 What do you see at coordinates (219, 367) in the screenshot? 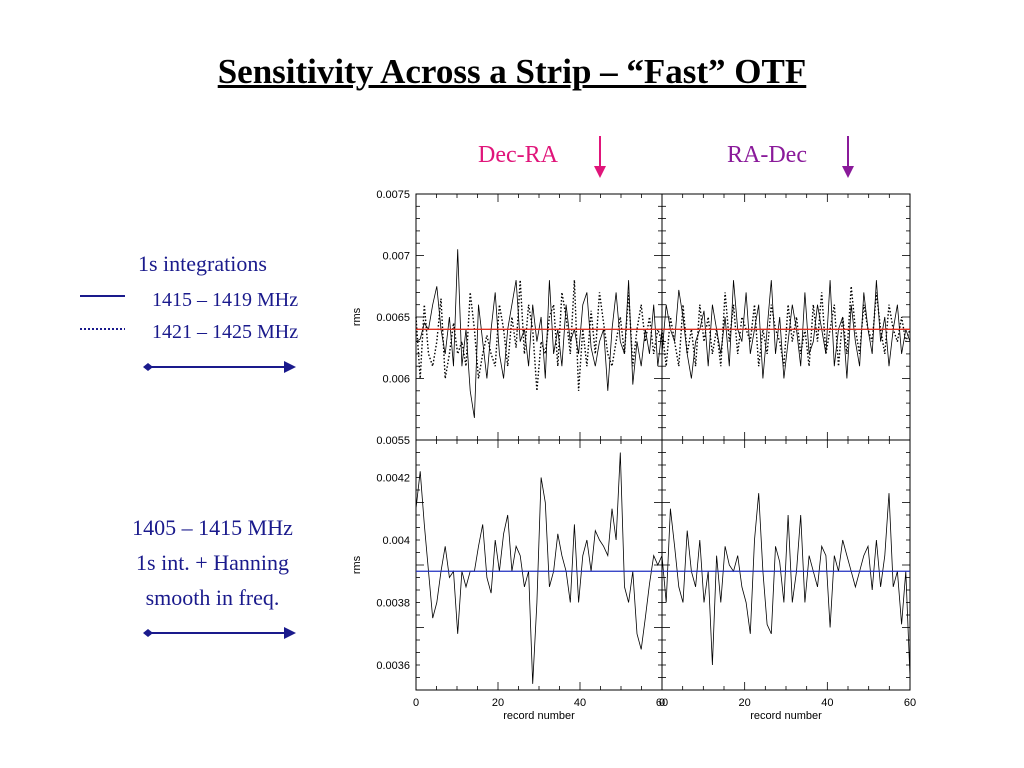
I see `range-arrow-top-icon` at bounding box center [219, 367].